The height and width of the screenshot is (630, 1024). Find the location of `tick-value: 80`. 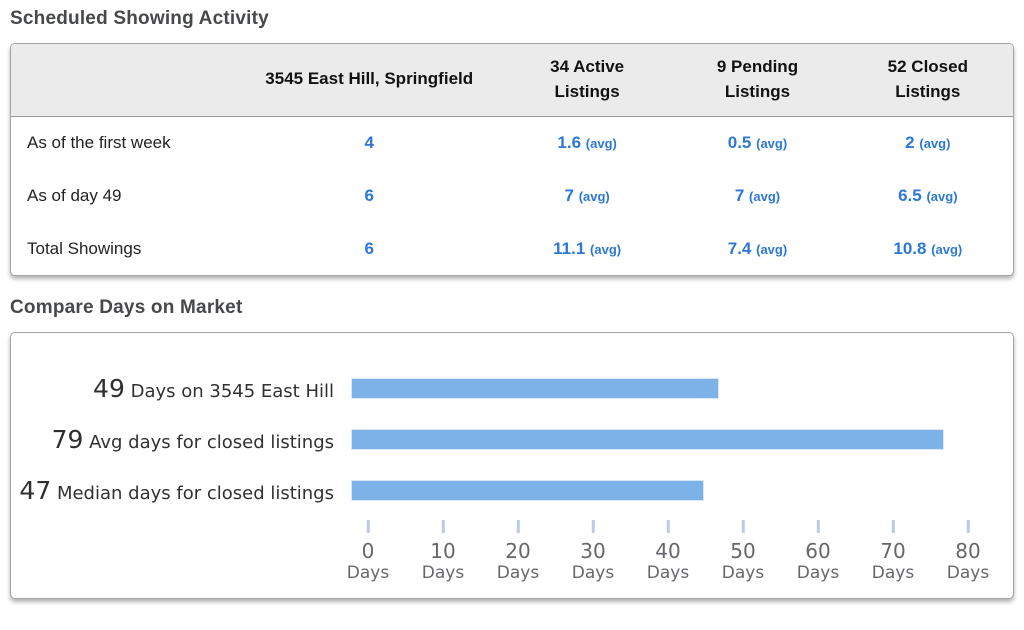

tick-value: 80 is located at coordinates (968, 551).